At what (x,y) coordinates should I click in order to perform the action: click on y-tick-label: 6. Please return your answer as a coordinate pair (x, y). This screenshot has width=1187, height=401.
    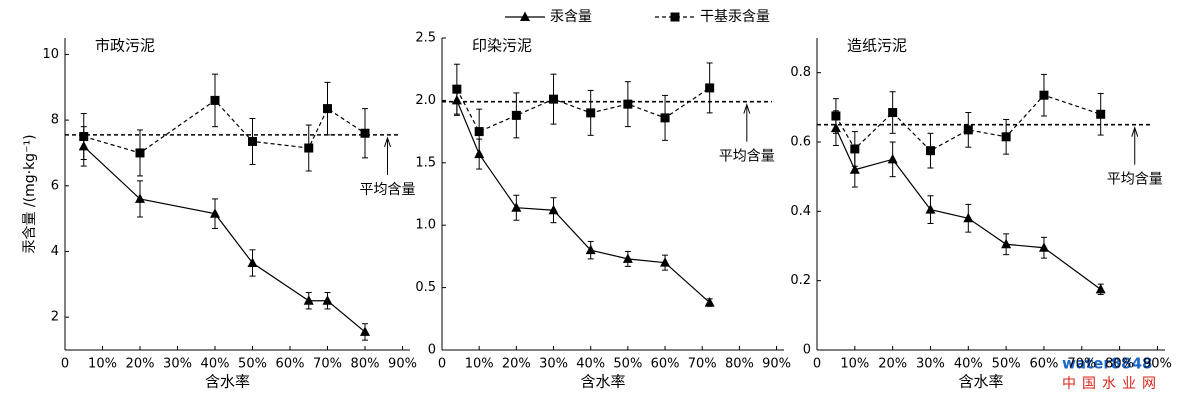
    Looking at the image, I should click on (55, 185).